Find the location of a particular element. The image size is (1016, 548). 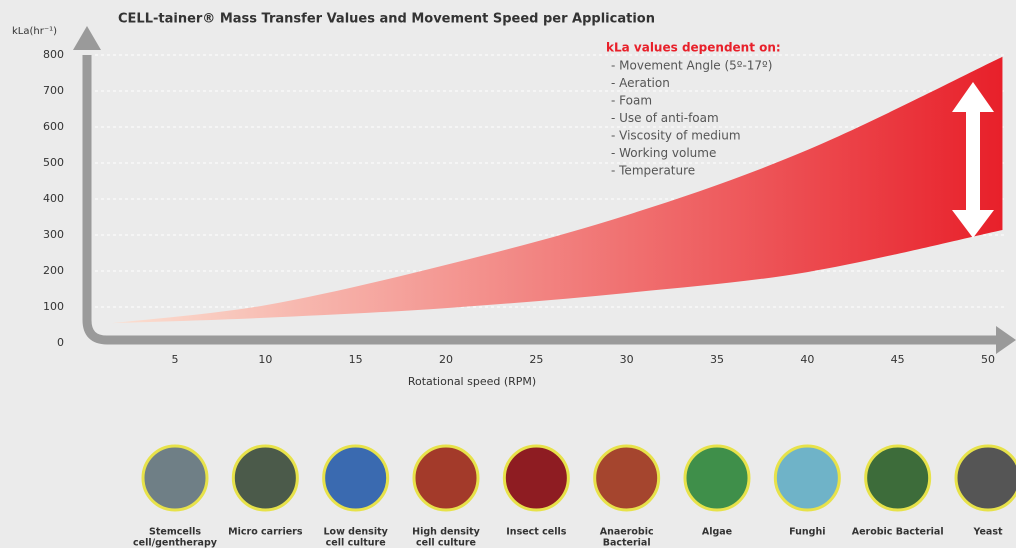

y-tick-label: 500 is located at coordinates (53, 162).